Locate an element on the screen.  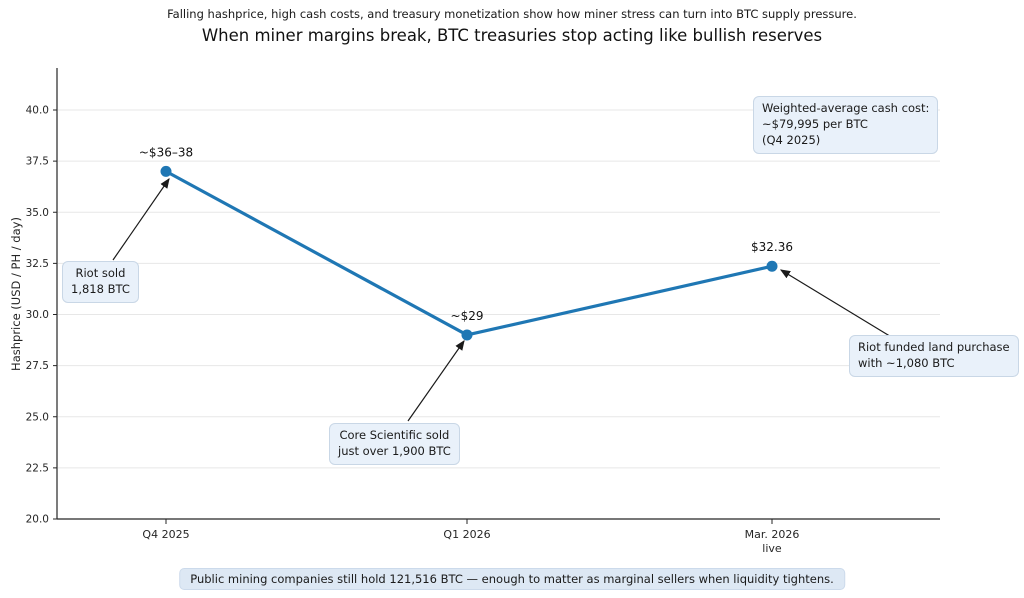
y-tick-label: 20.0 is located at coordinates (37, 520).